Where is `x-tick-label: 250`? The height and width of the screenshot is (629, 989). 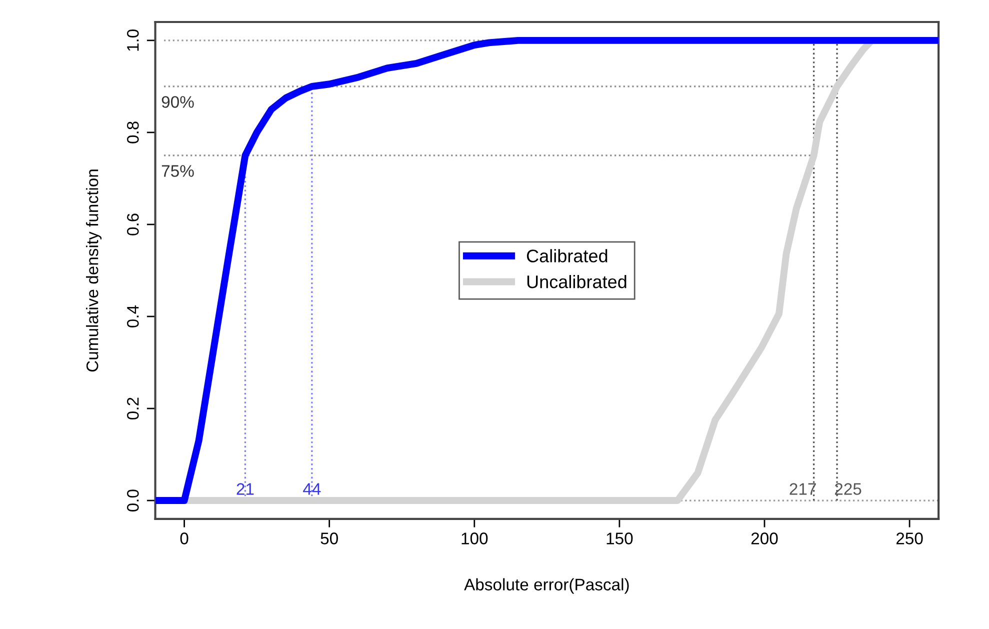
x-tick-label: 250 is located at coordinates (909, 538).